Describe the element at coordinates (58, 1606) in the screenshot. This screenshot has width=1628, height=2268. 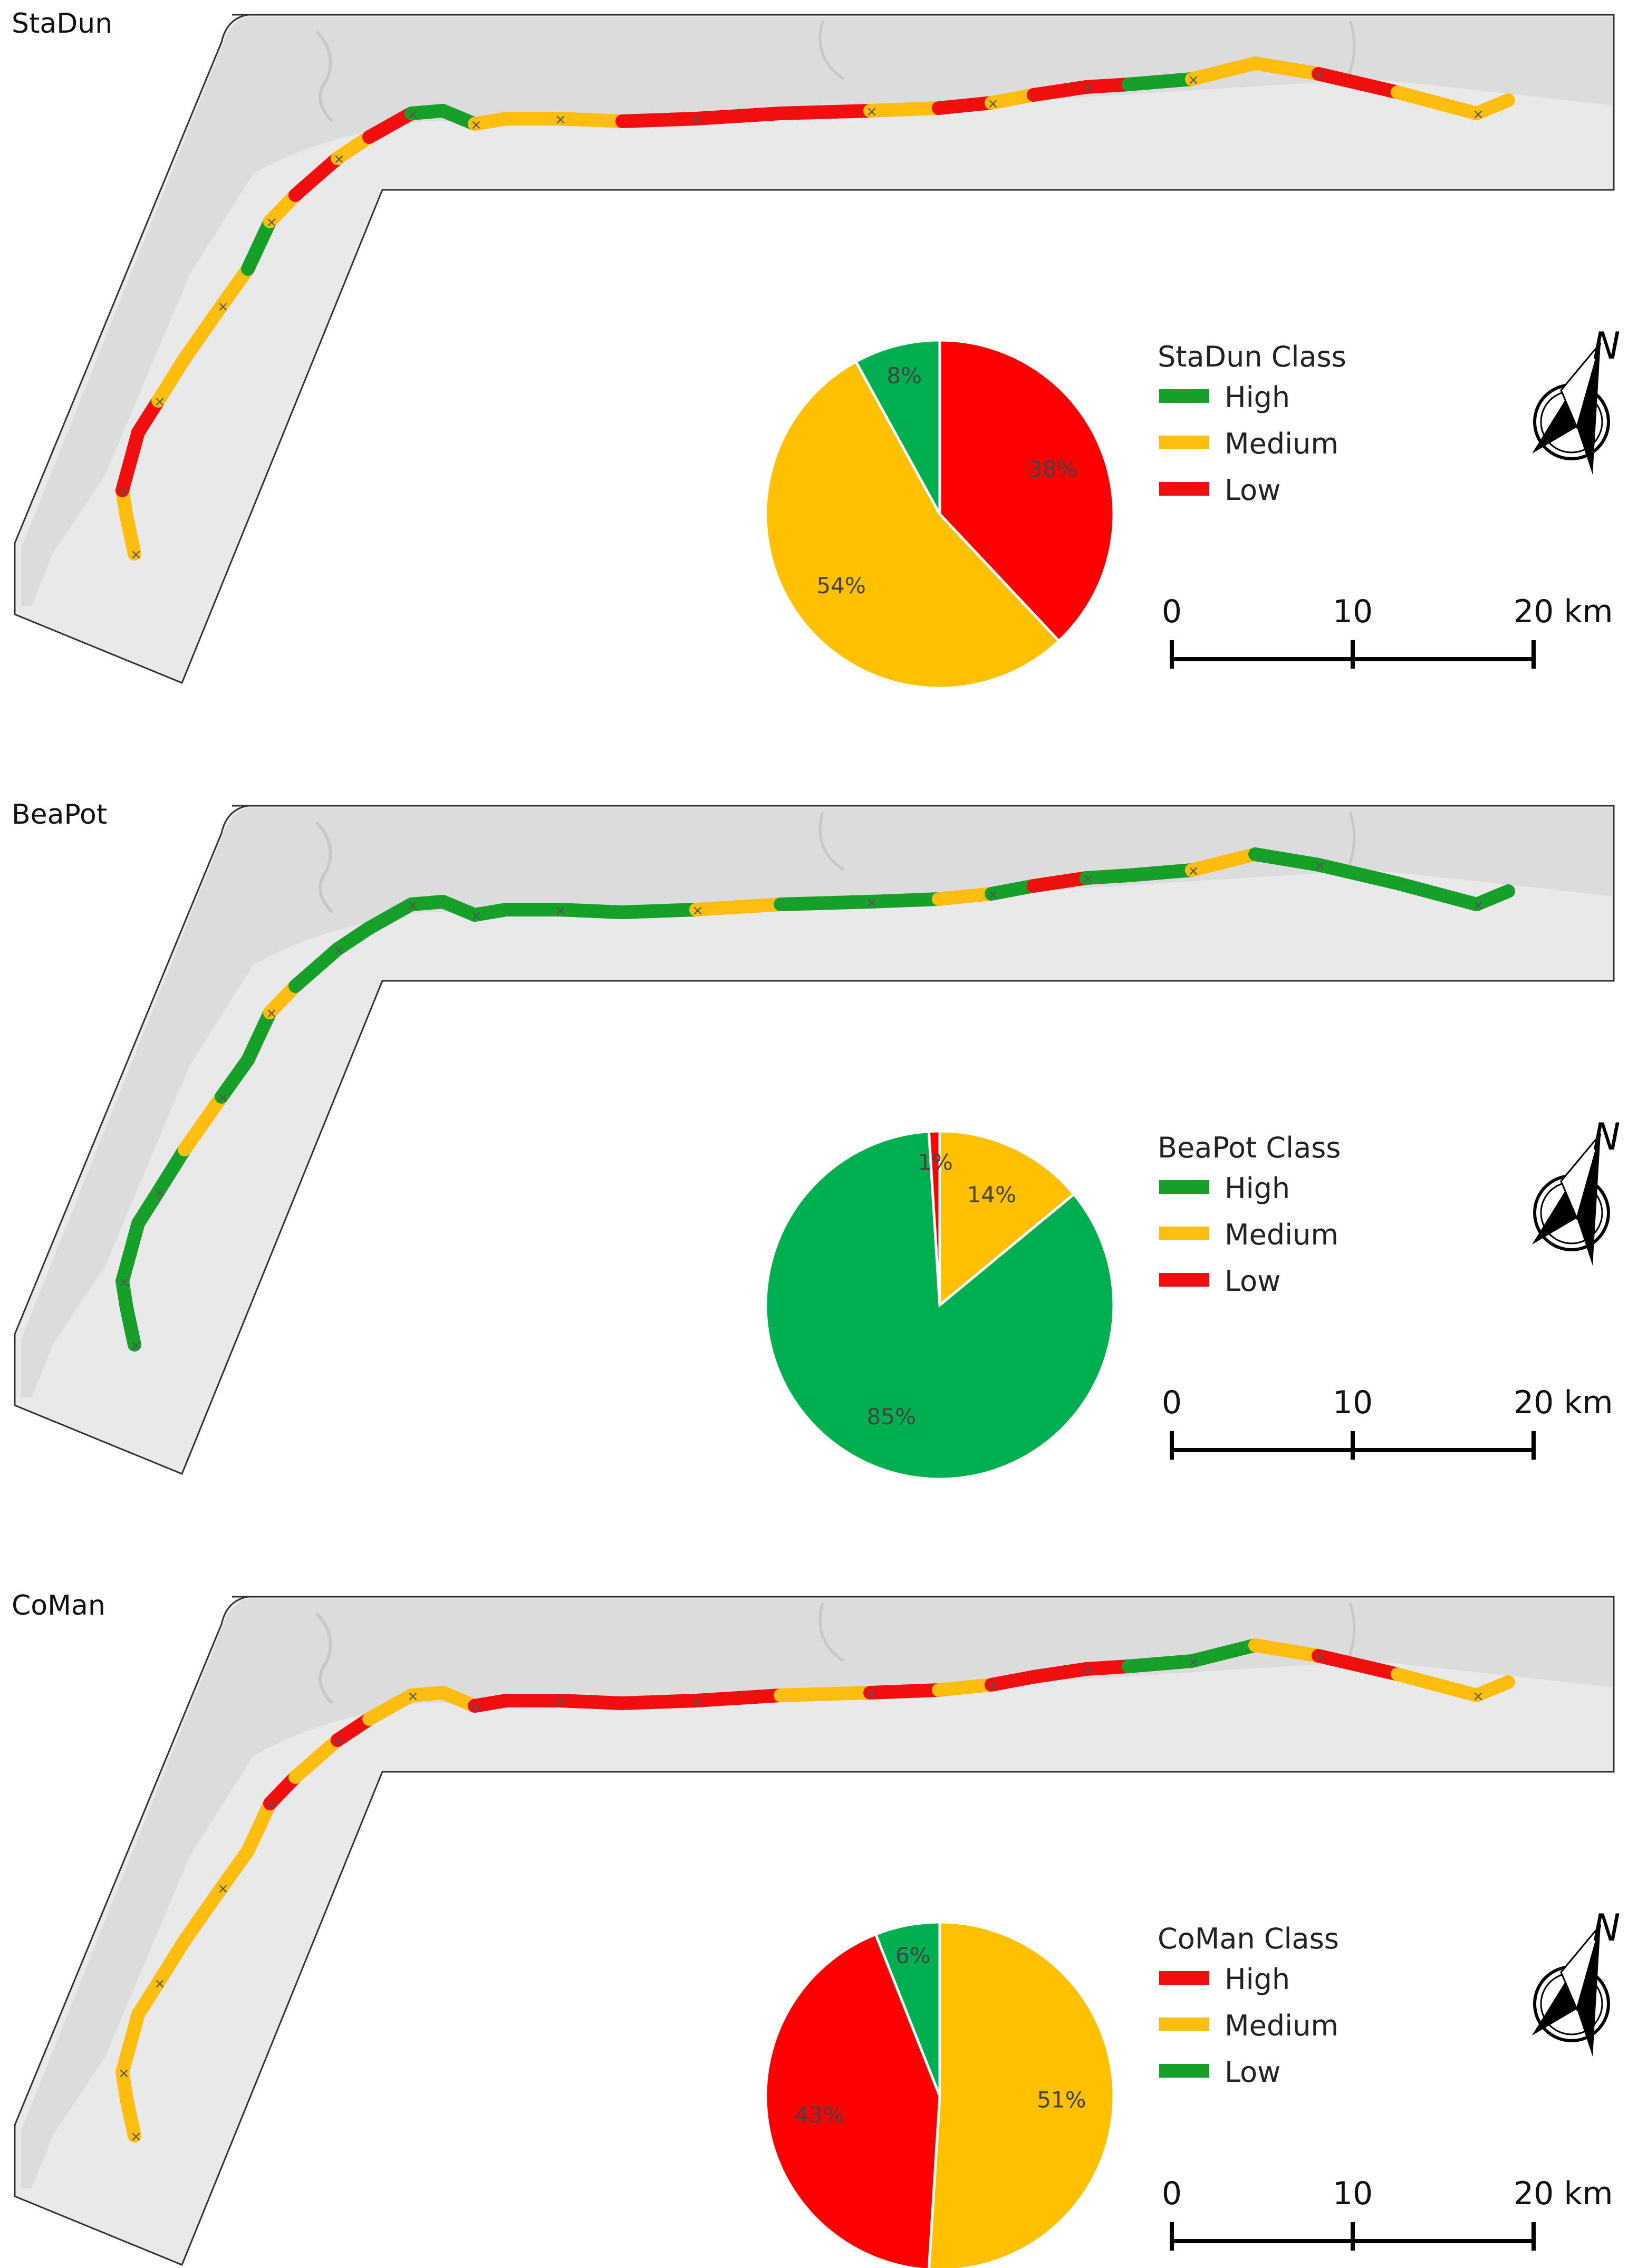
I see `panel-title: CoMan` at that location.